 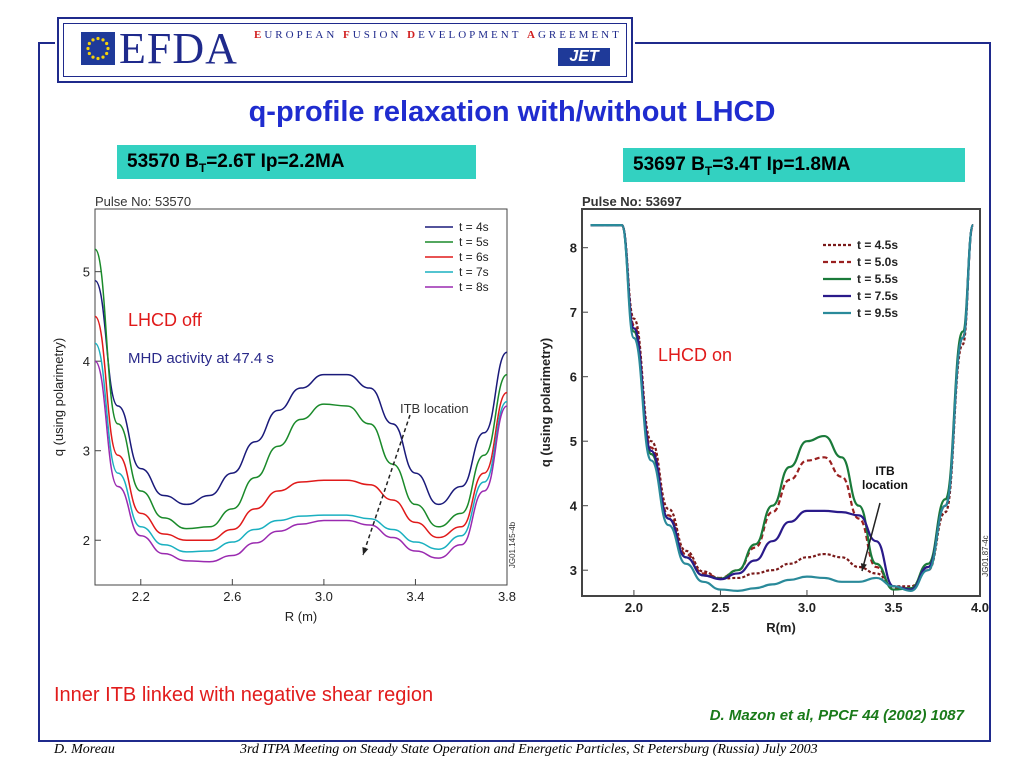 I want to click on footer-author: D. Moreau, so click(x=84, y=749).